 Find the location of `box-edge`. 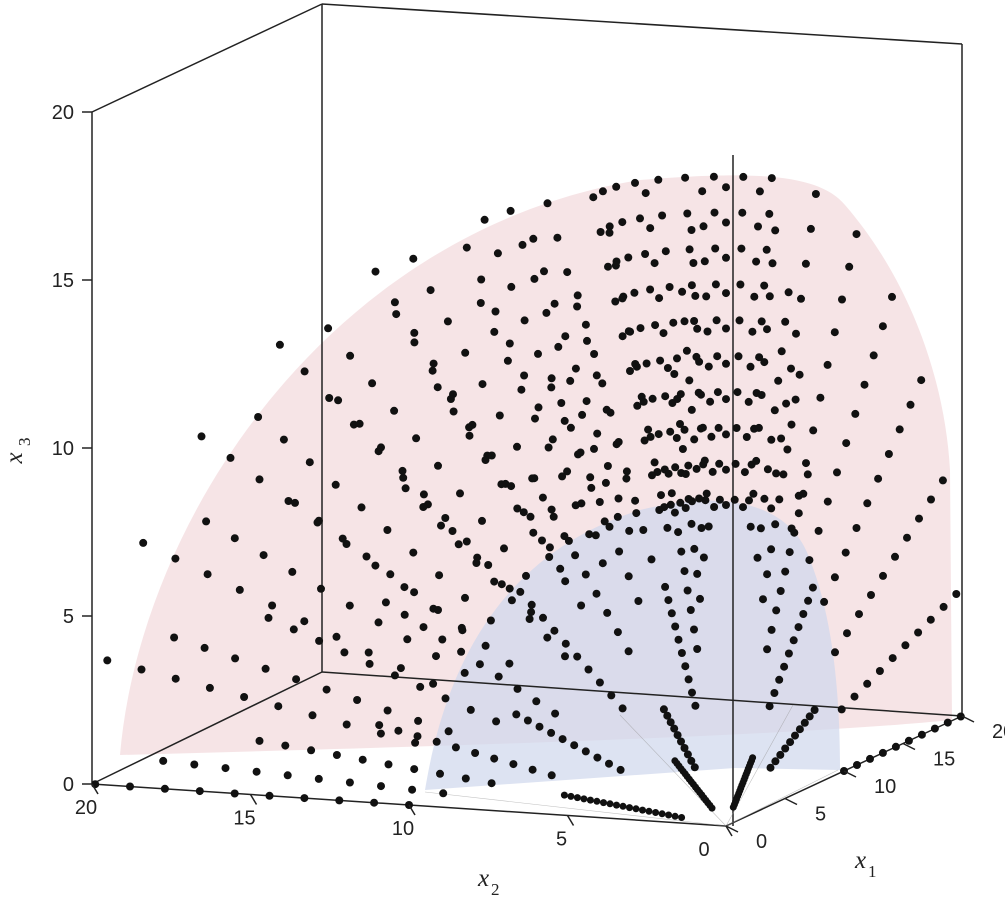

box-edge is located at coordinates (207, 728).